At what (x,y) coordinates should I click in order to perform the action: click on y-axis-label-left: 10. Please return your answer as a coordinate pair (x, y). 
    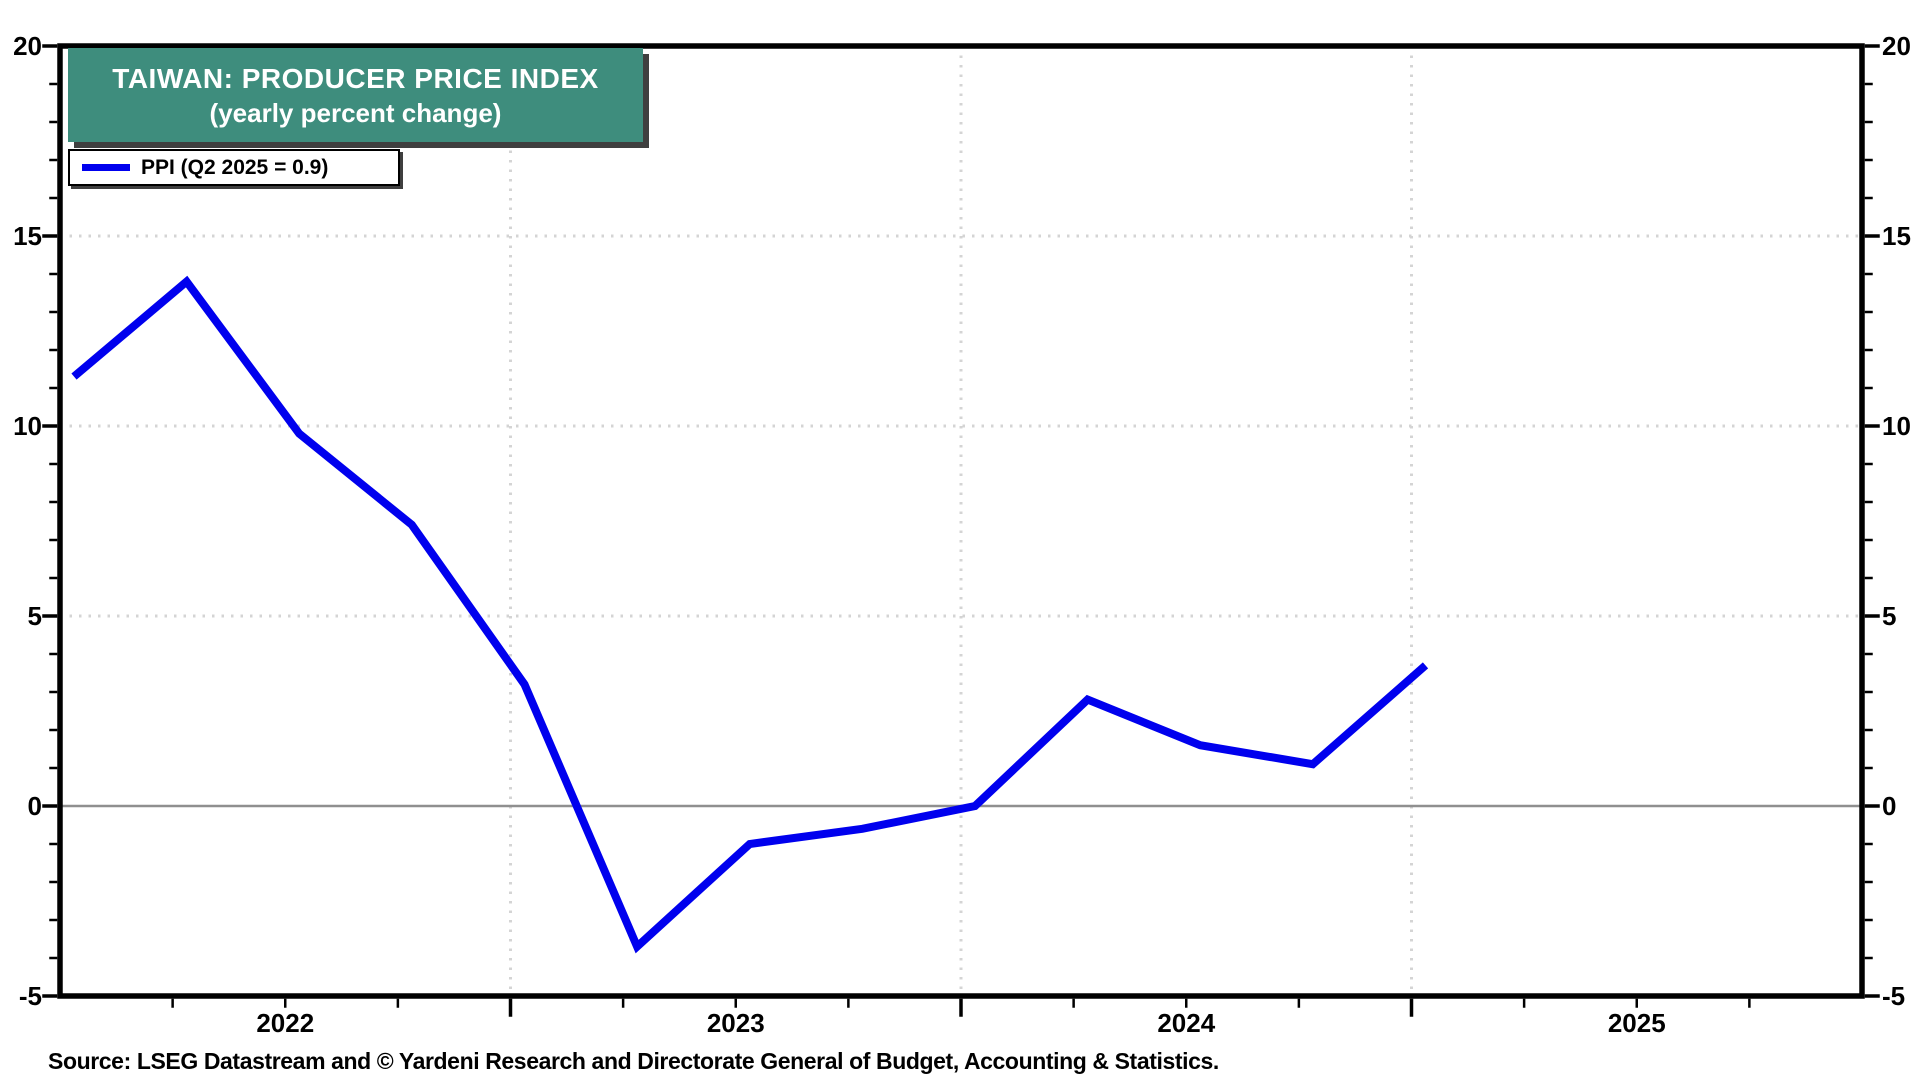
    Looking at the image, I should click on (27, 426).